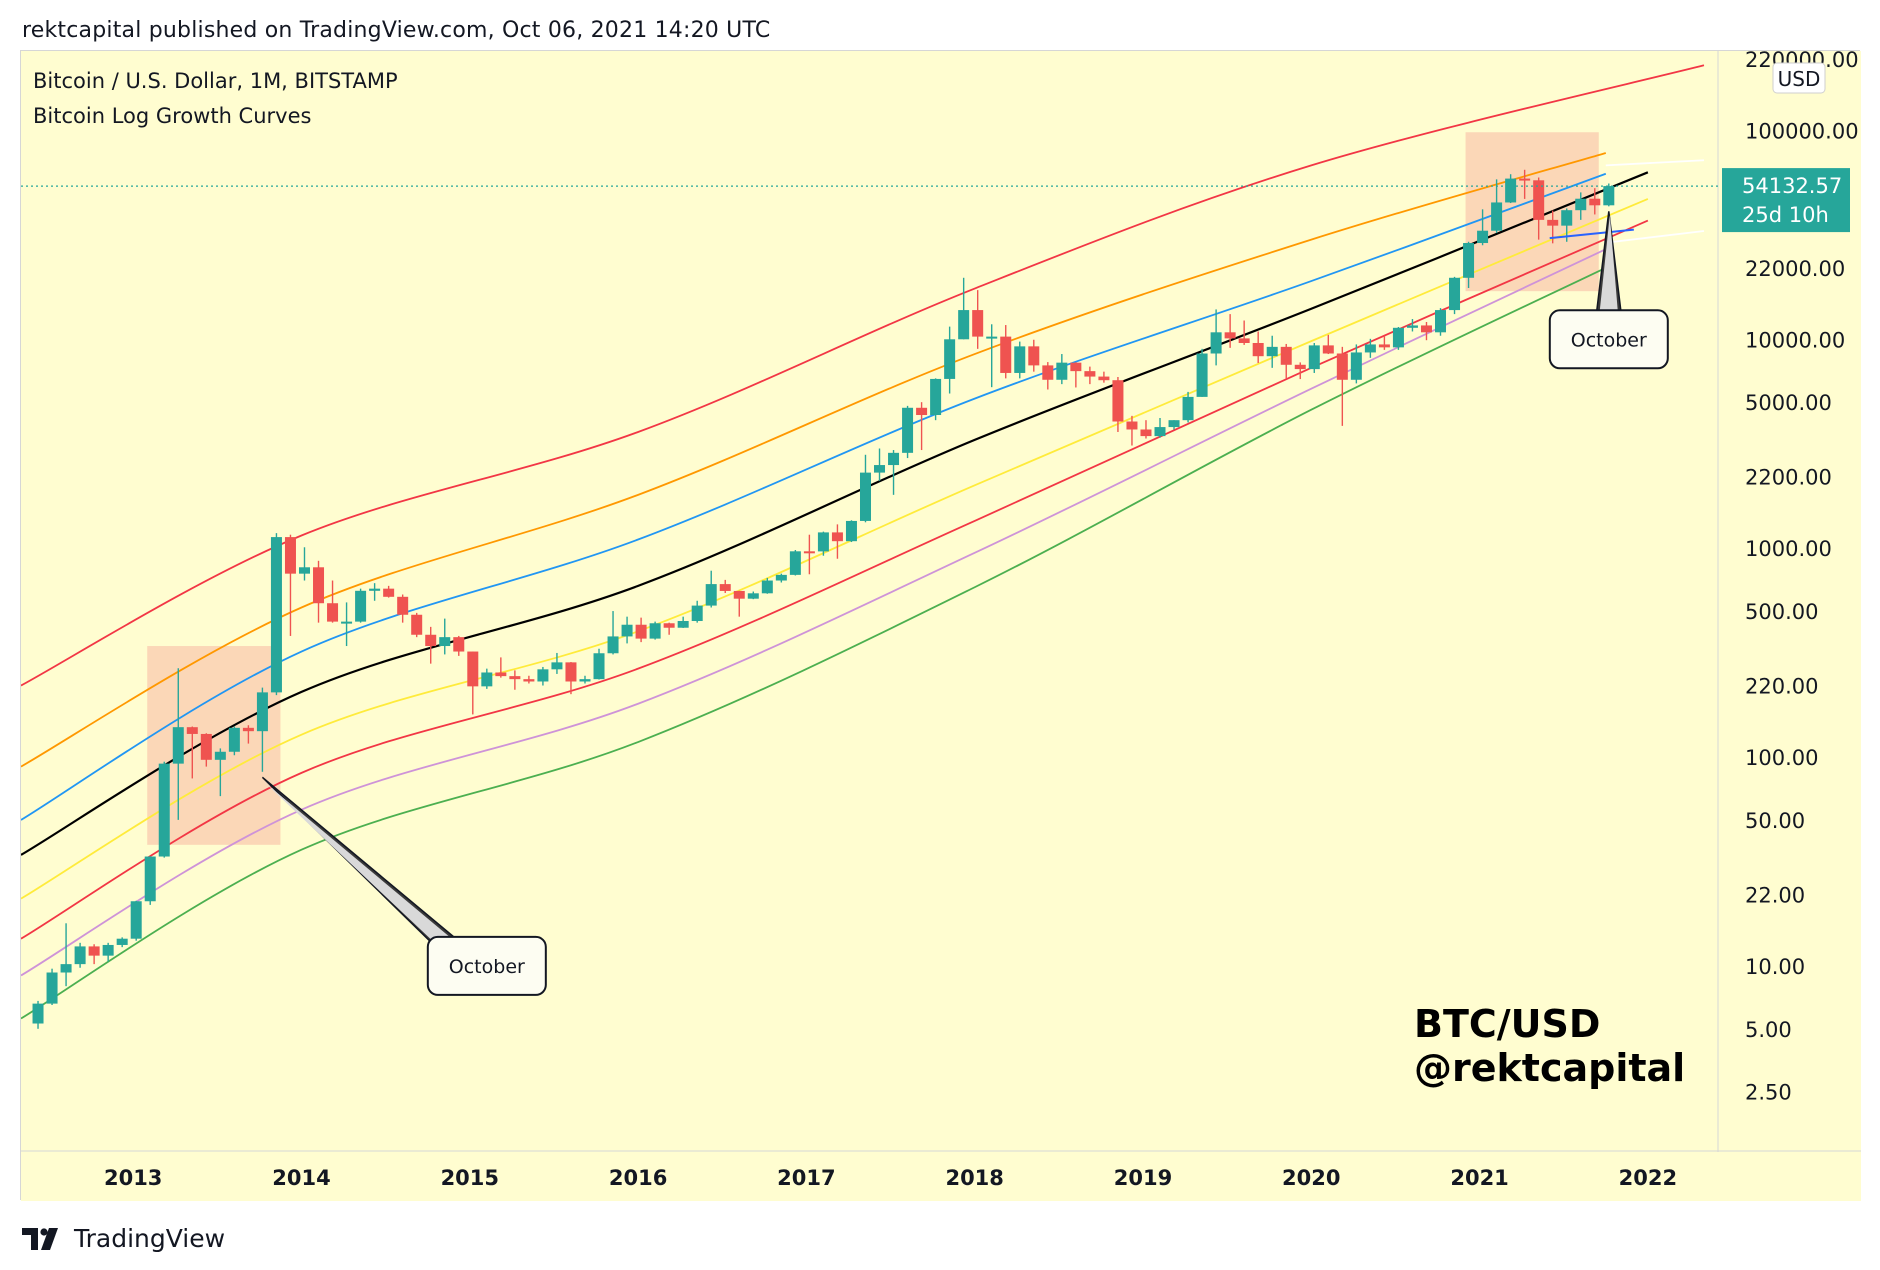  Describe the element at coordinates (1785, 215) in the screenshot. I see `last-price-countdown: 25d 10h` at that location.